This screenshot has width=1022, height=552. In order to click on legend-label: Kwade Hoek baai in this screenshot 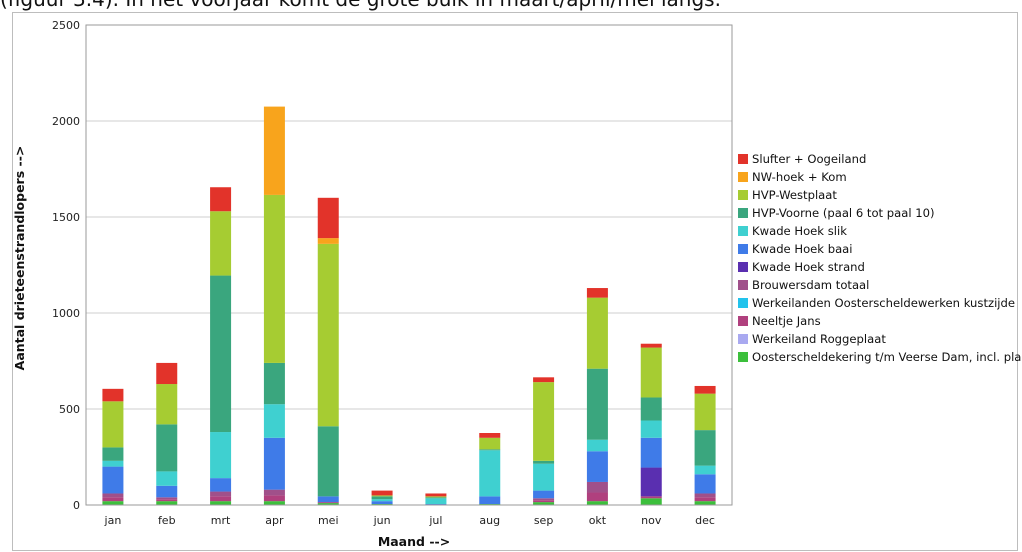, I will do `click(802, 249)`.